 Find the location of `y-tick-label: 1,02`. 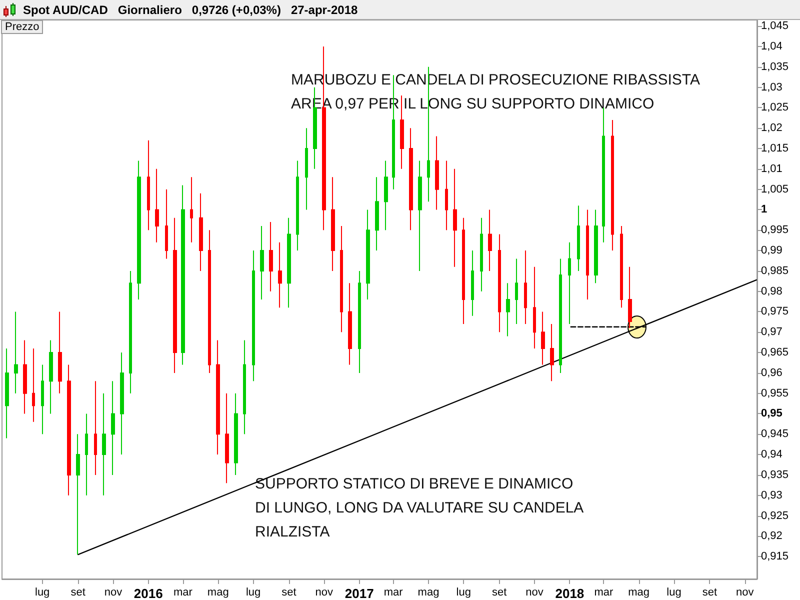

y-tick-label: 1,02 is located at coordinates (771, 128).